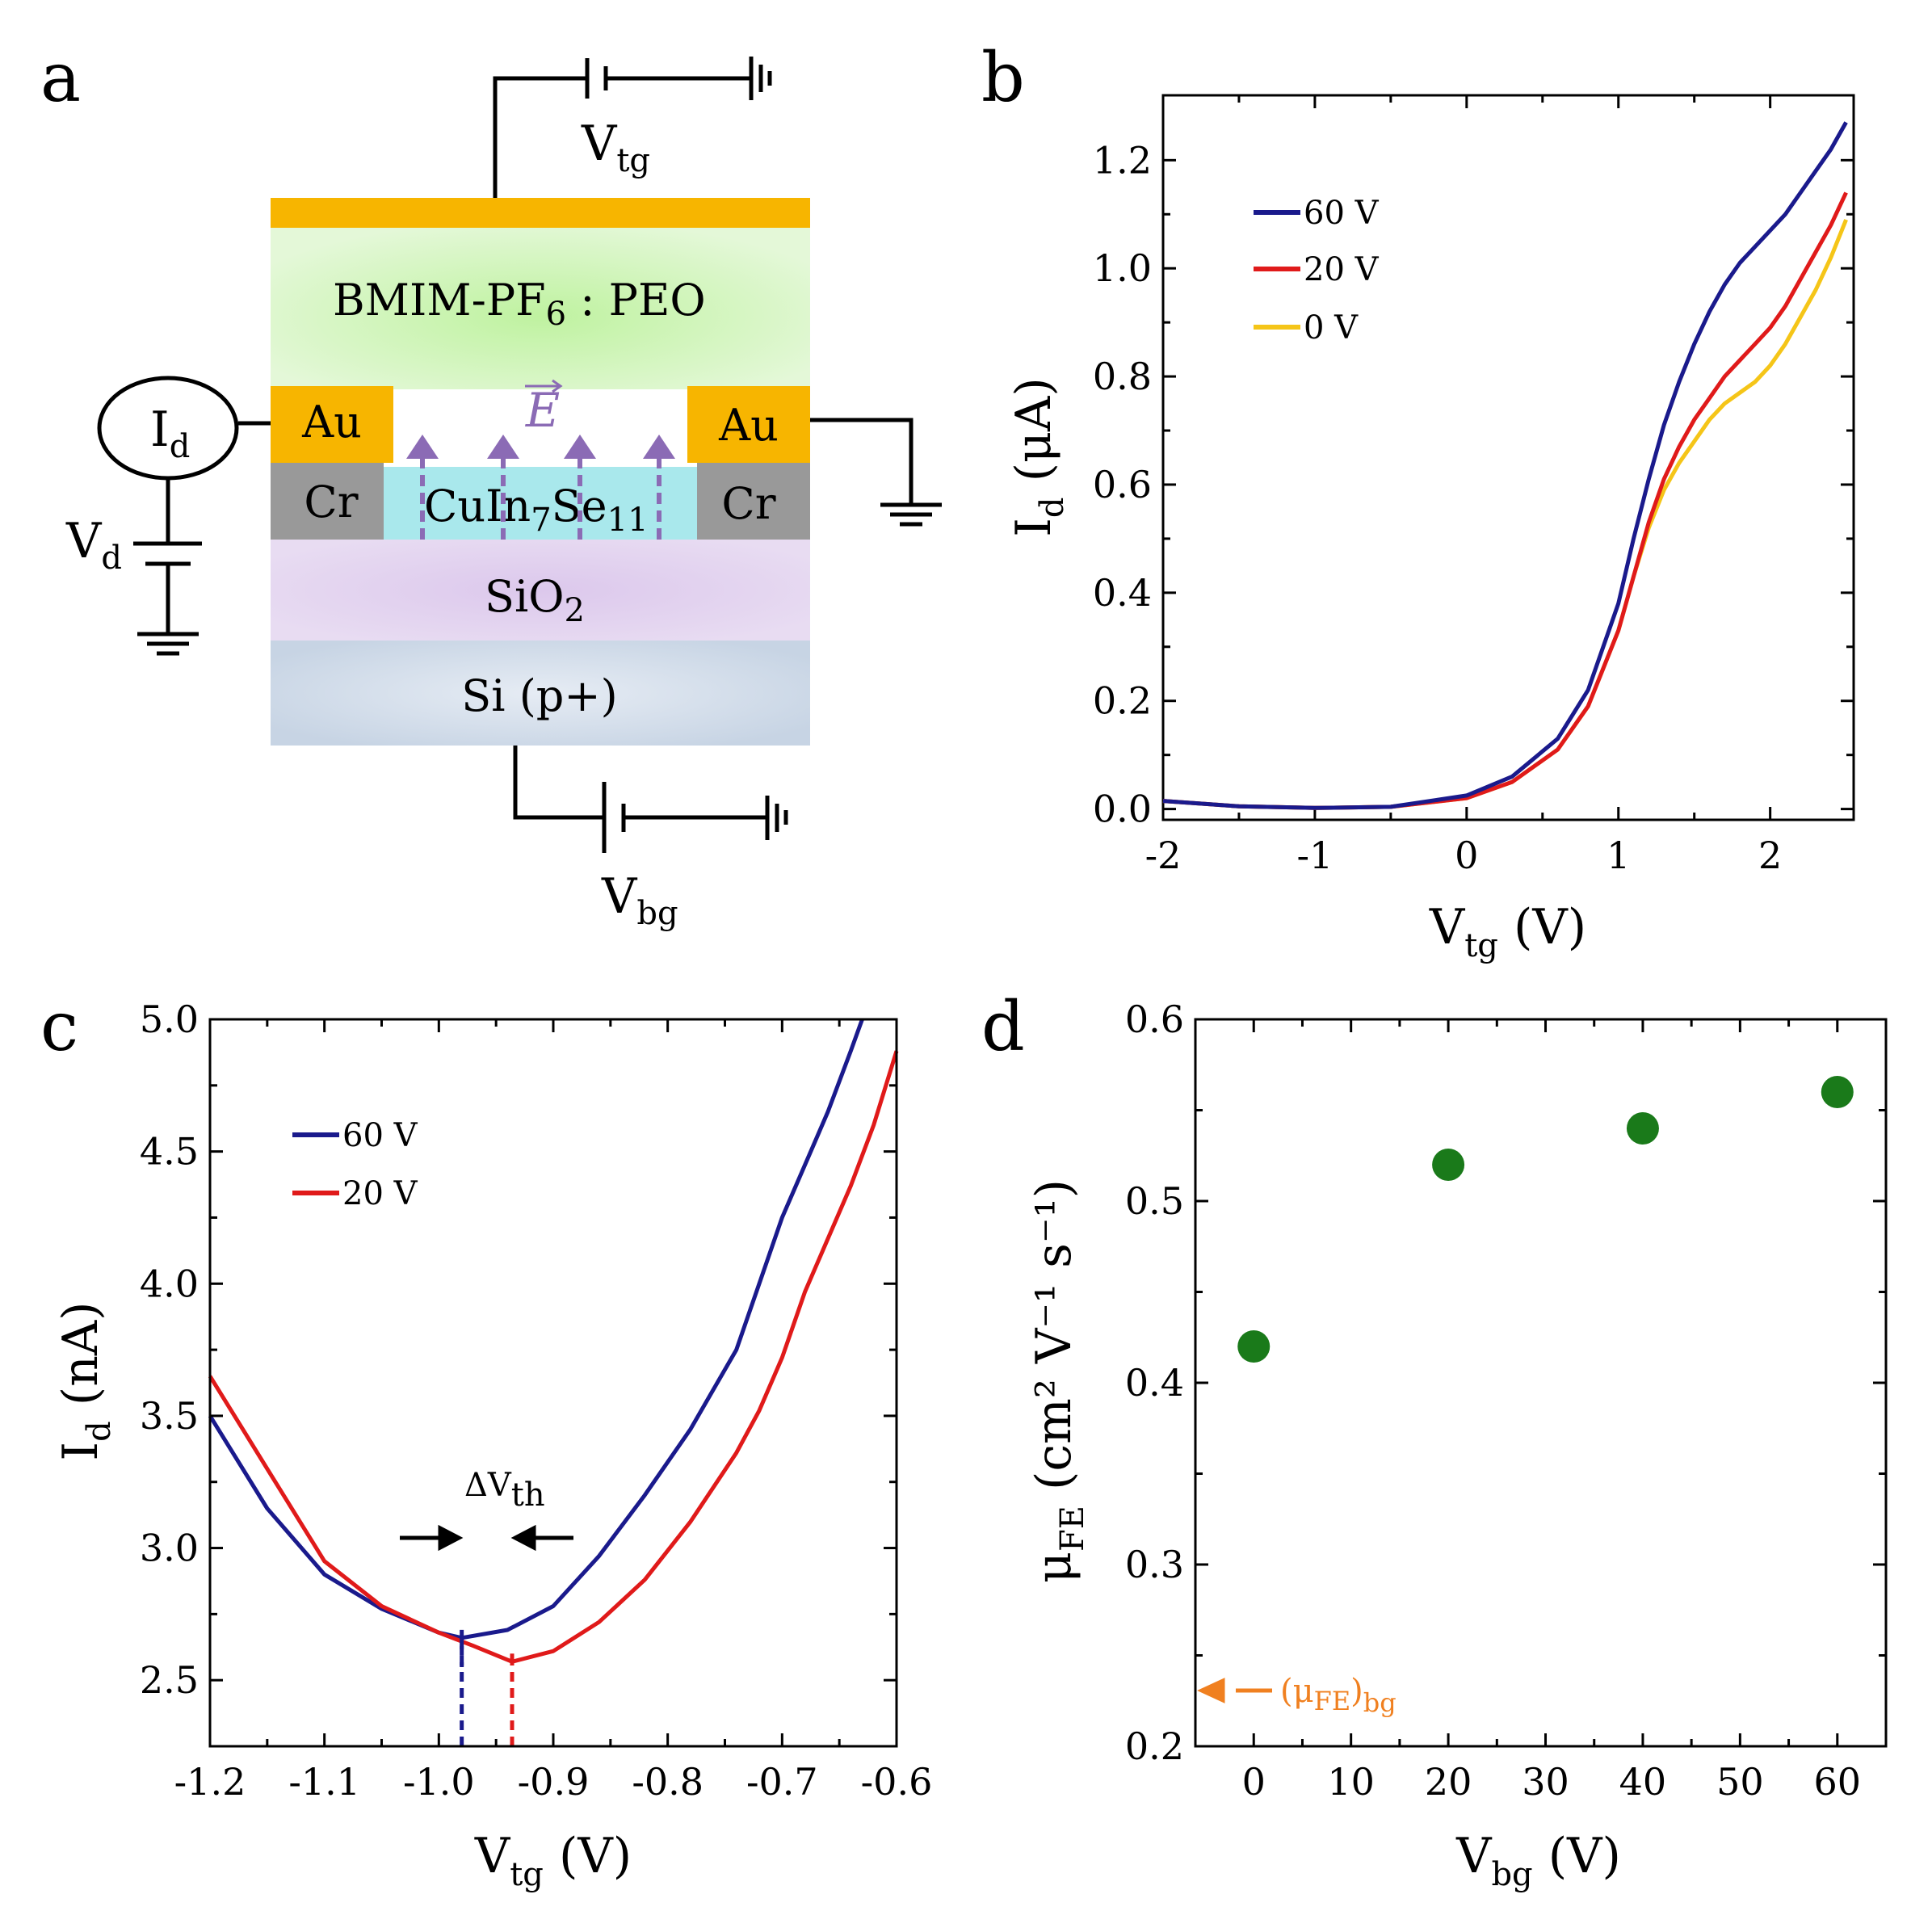 Image resolution: width=1932 pixels, height=1928 pixels. Describe the element at coordinates (324, 1782) in the screenshot. I see `x-tick-label: -1.1` at that location.